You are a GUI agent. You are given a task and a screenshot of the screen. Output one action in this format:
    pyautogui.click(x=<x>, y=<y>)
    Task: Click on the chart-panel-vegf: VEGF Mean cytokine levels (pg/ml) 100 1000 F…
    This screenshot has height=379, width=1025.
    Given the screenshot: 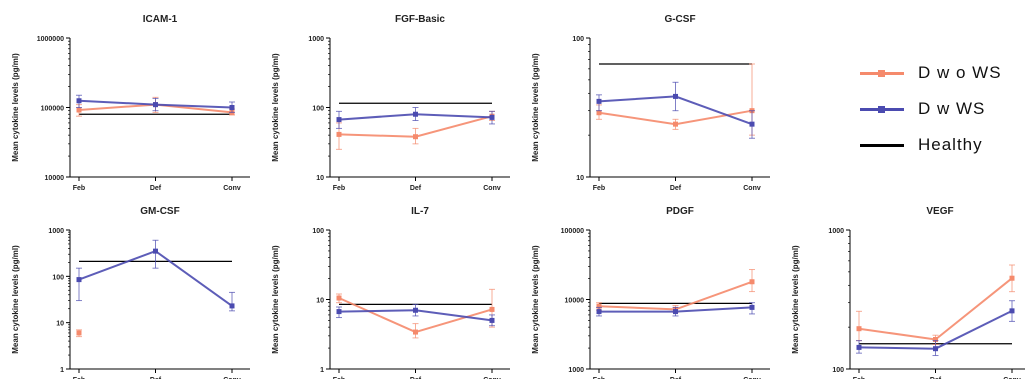 What is the action you would take?
    pyautogui.click(x=908, y=292)
    